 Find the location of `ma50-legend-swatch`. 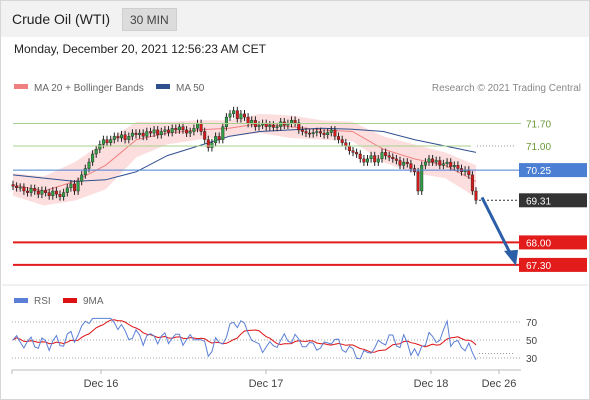

ma50-legend-swatch is located at coordinates (163, 86).